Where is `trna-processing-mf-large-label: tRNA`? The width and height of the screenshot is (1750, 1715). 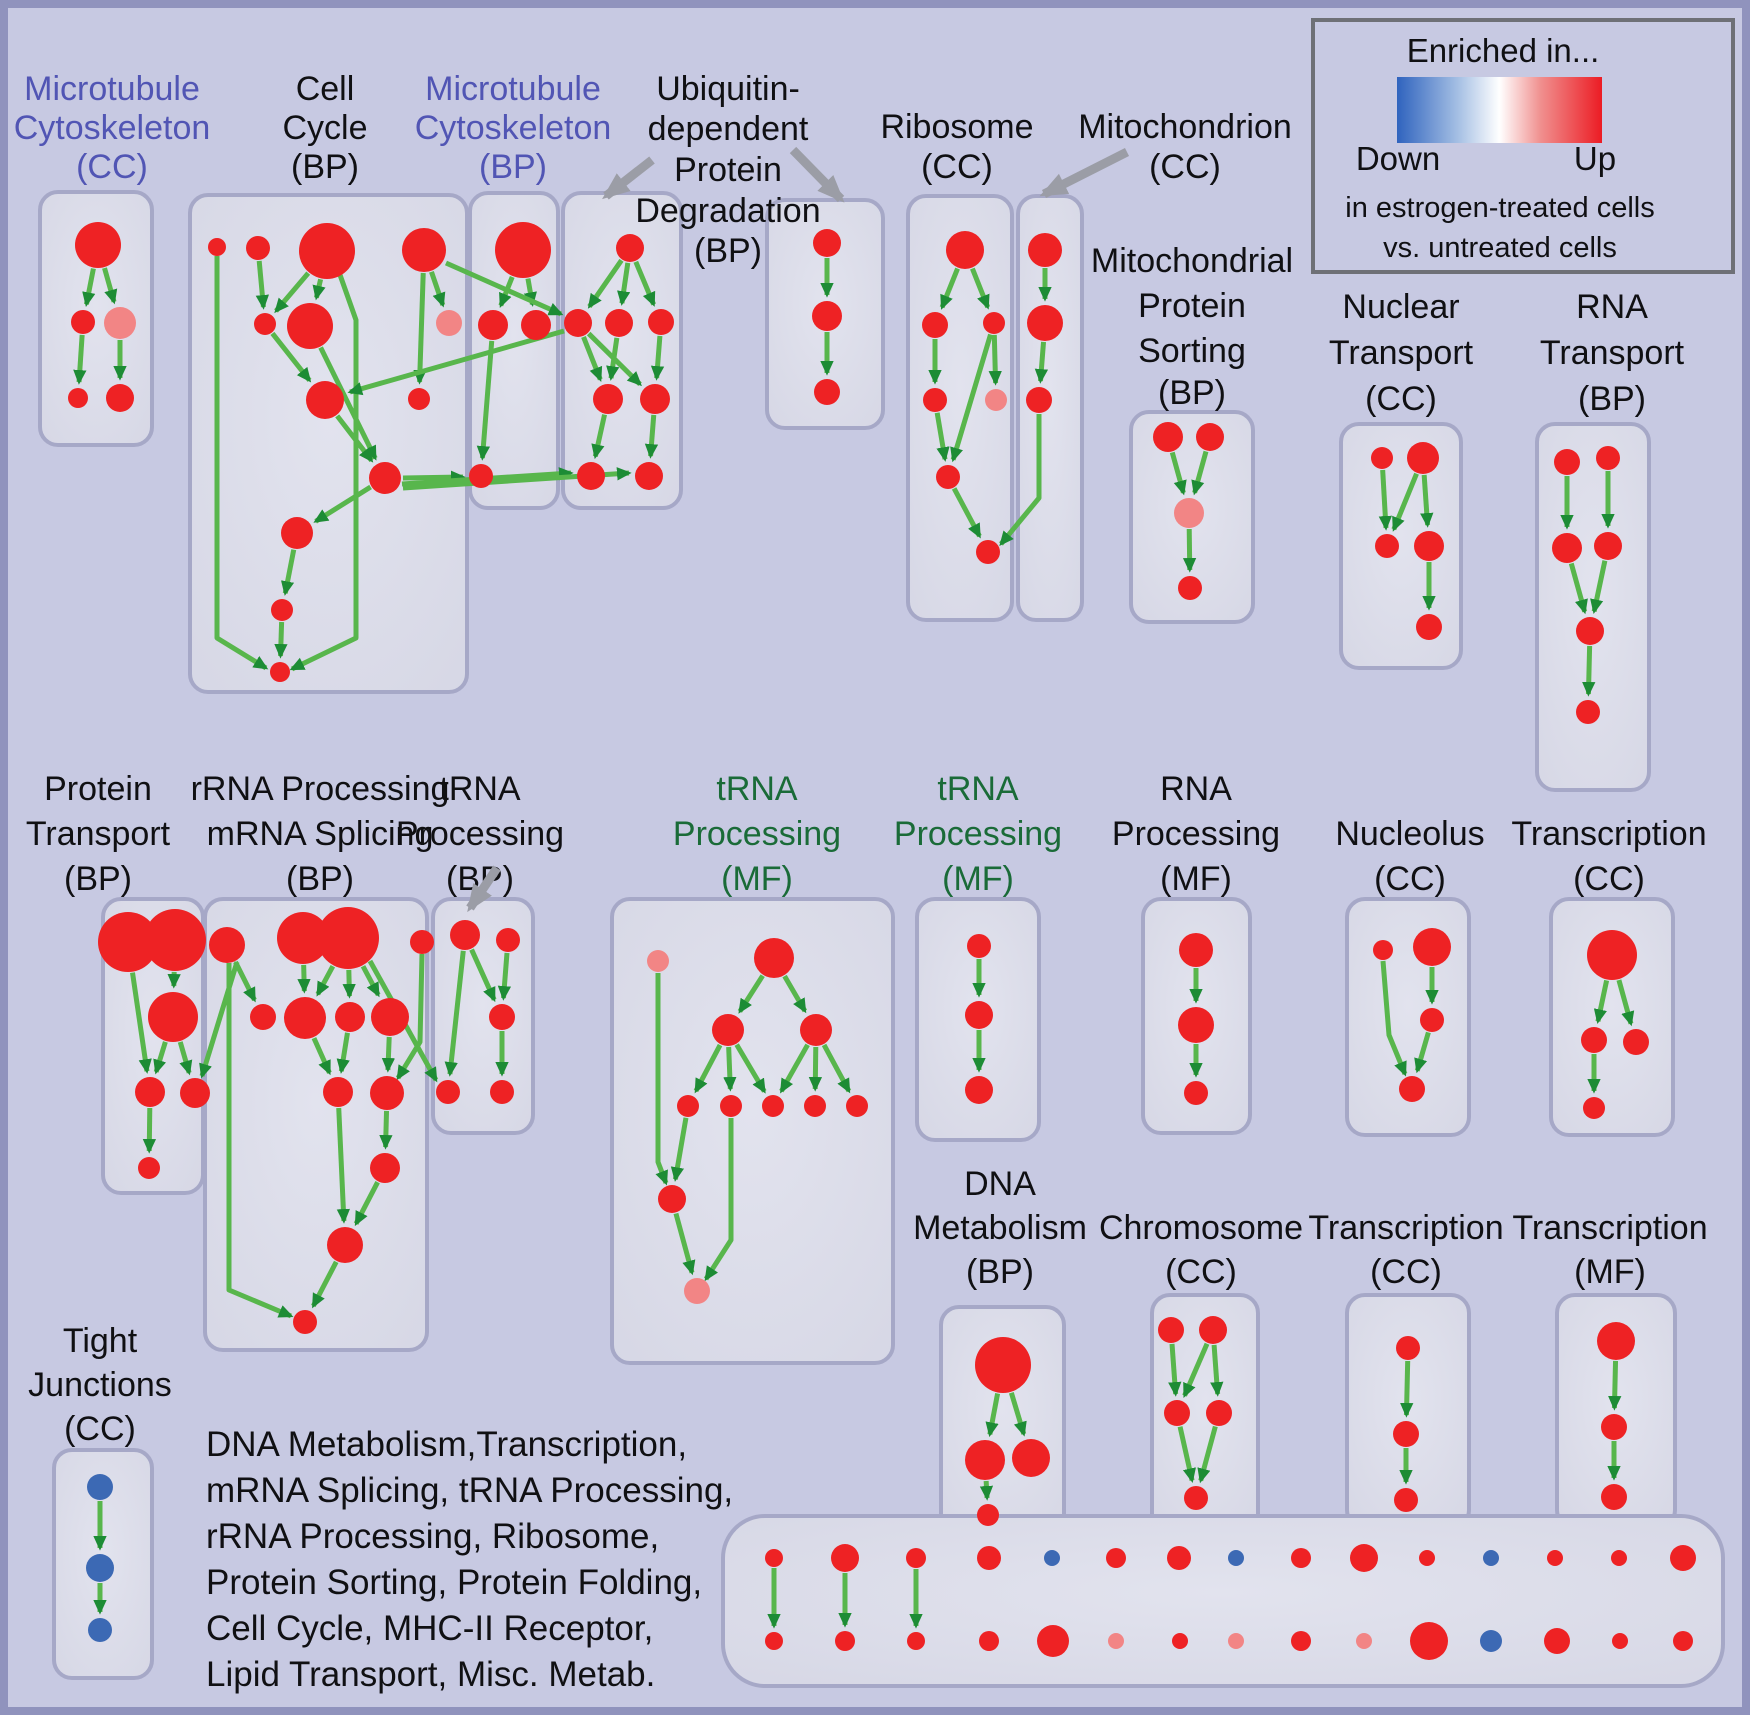 trna-processing-mf-large-label: tRNA is located at coordinates (757, 789).